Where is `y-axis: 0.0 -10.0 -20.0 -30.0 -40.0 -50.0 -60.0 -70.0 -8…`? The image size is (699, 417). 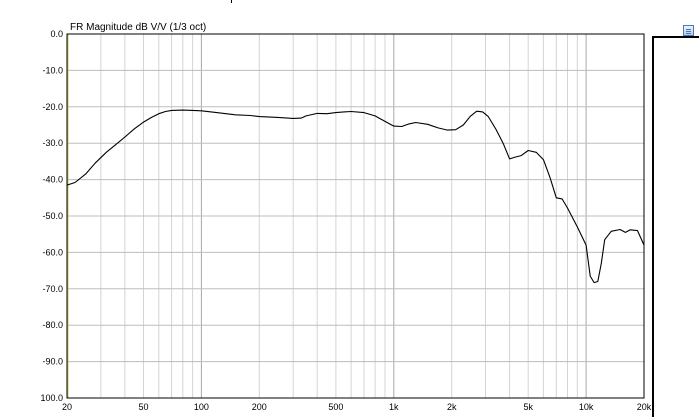
y-axis: 0.0 -10.0 -20.0 -30.0 -40.0 -50.0 -60.0 -70.0 -8… is located at coordinates (51, 216).